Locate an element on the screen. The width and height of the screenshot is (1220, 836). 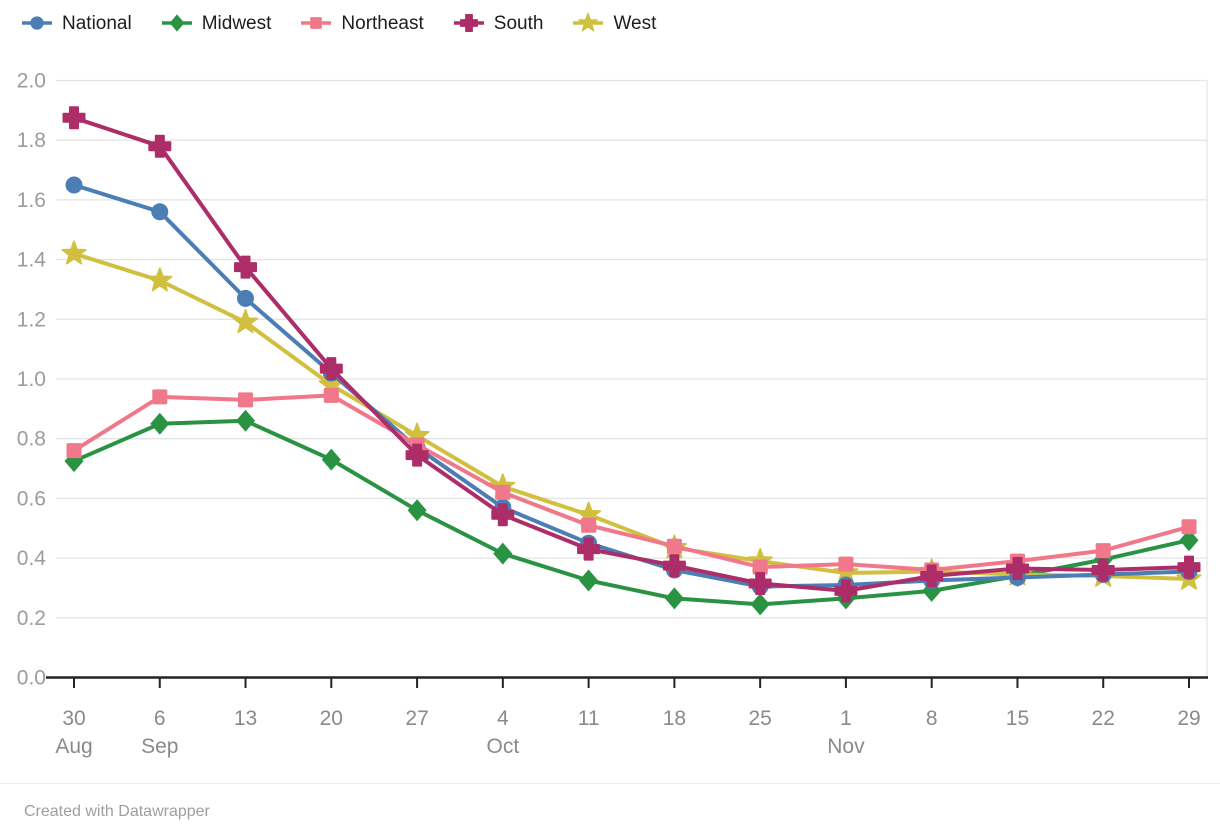
legend-item-south: South is located at coordinates (498, 23).